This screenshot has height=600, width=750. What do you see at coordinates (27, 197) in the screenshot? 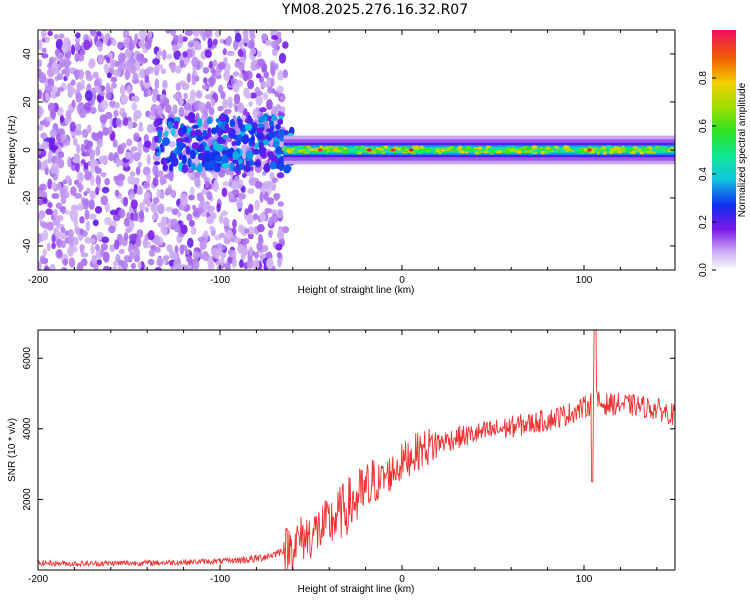
I see `y-tick-label: -20` at bounding box center [27, 197].